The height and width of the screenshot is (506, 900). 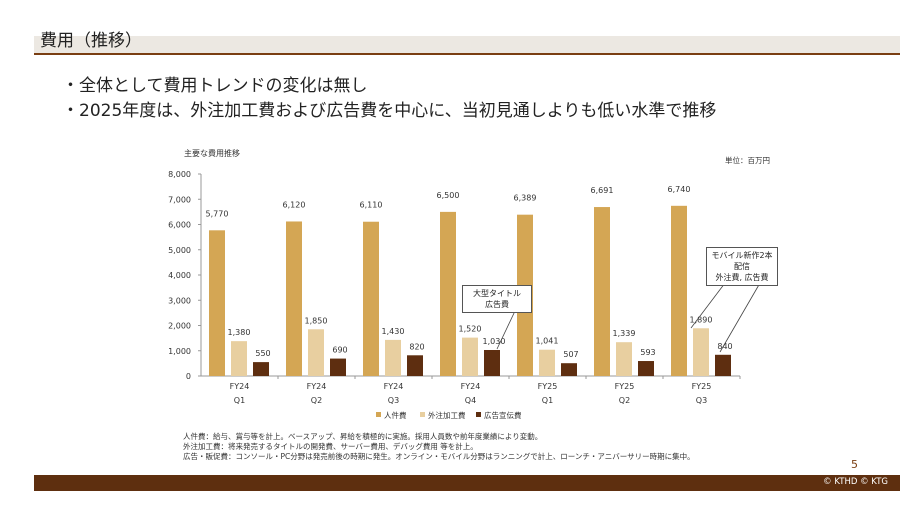 What do you see at coordinates (179, 275) in the screenshot?
I see `y-tick-label: 4,000` at bounding box center [179, 275].